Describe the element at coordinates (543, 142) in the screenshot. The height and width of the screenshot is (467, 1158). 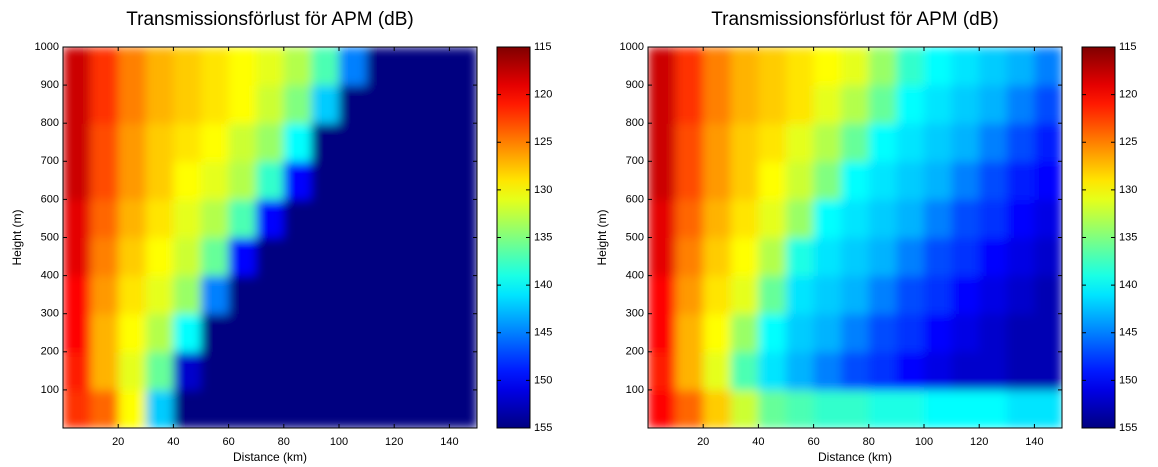
I see `colorbar-tick-label: 125` at that location.